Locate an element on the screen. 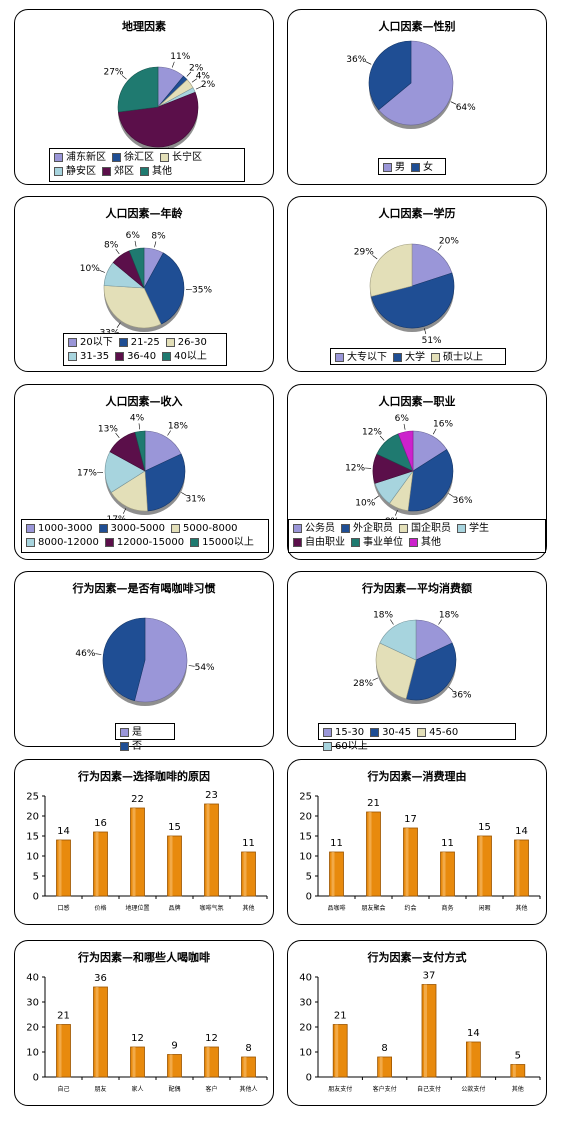 This screenshot has width=562, height=1128. x-category-label: 其他 is located at coordinates (248, 908).